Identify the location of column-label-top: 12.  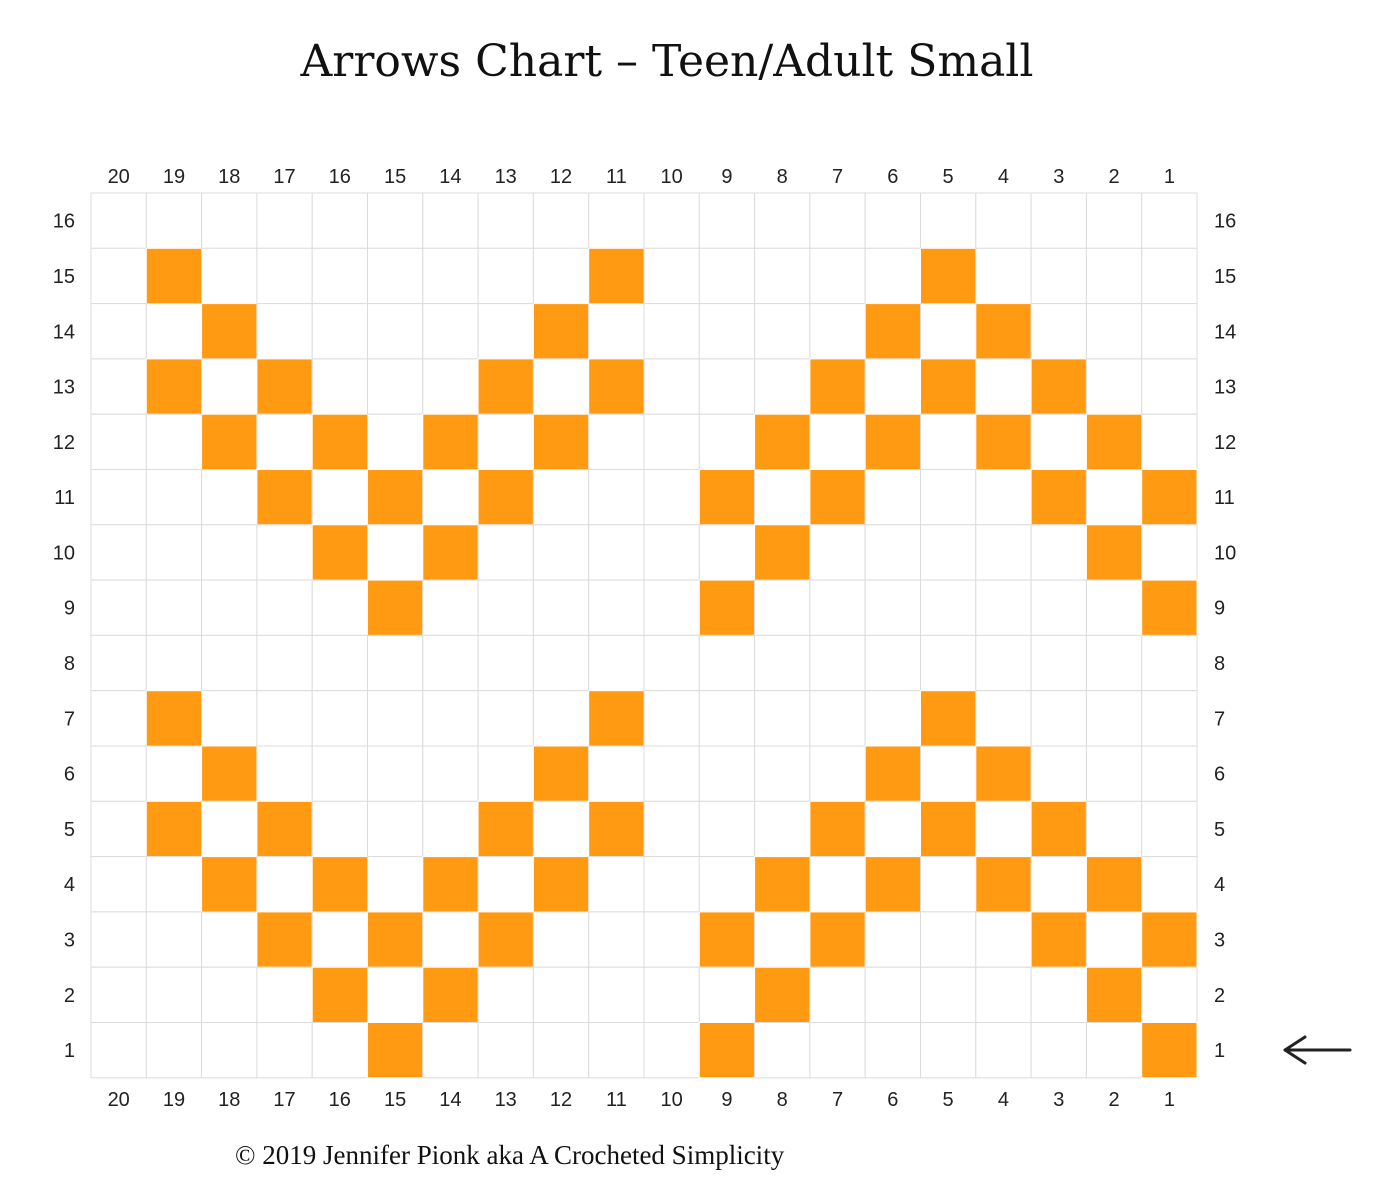
(561, 177).